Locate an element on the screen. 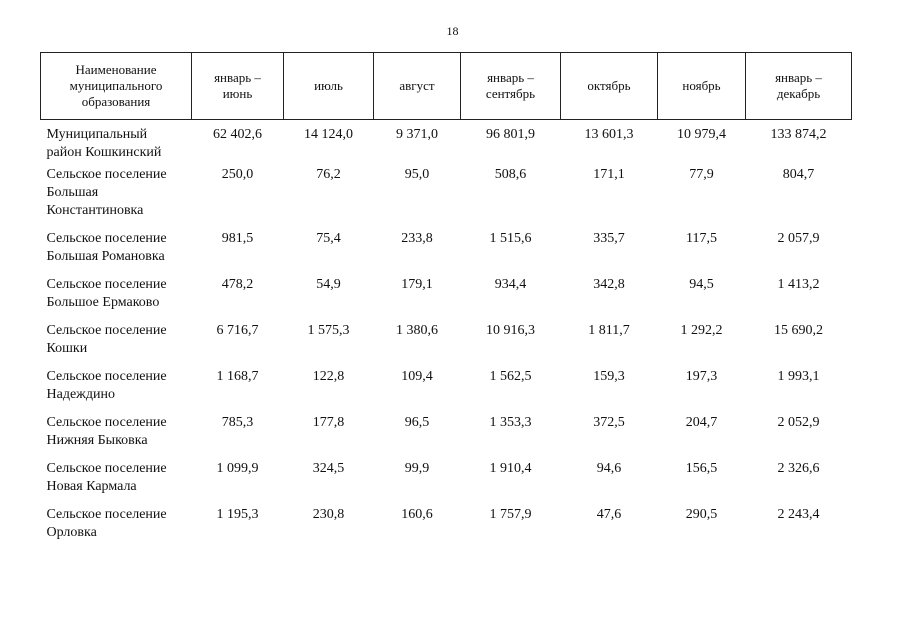 The width and height of the screenshot is (905, 640). value-cell-jul: 1 575,3 is located at coordinates (328, 330).